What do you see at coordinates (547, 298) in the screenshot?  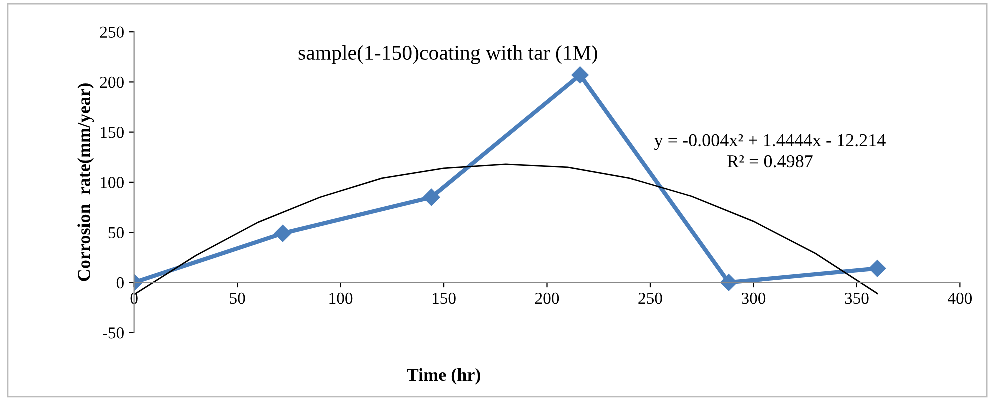 I see `x-tick-label: 200` at bounding box center [547, 298].